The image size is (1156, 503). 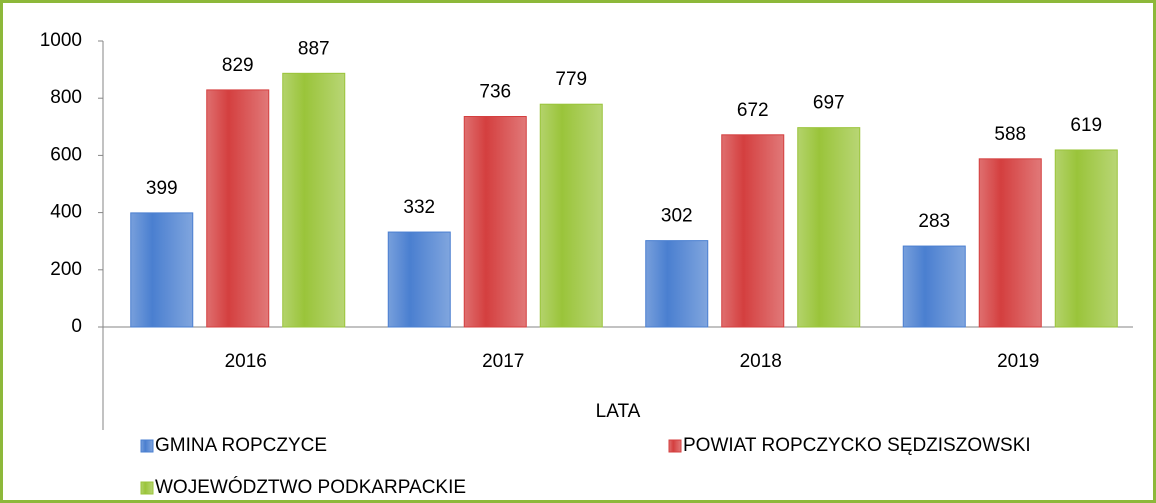 I want to click on y-tick-label: 200, so click(x=66, y=269).